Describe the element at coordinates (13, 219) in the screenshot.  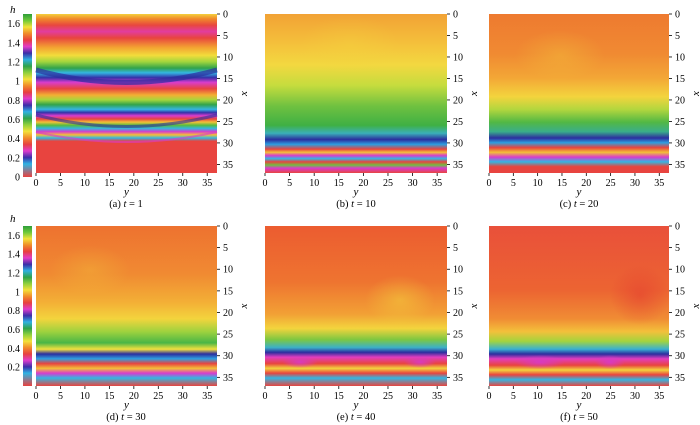
I see `colorbar-bottom-label: h` at that location.